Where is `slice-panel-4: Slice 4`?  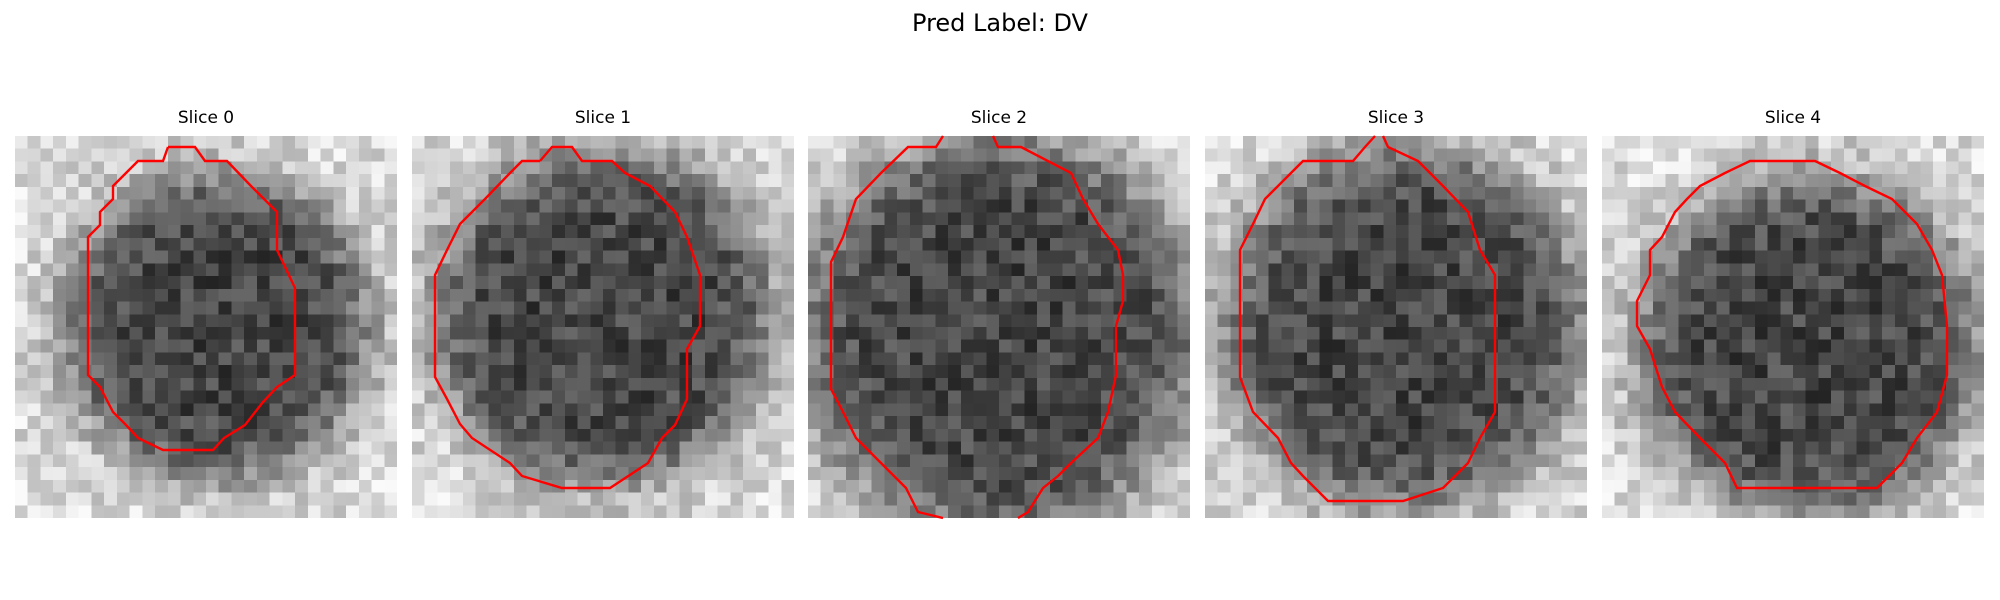
slice-panel-4: Slice 4 is located at coordinates (1793, 313).